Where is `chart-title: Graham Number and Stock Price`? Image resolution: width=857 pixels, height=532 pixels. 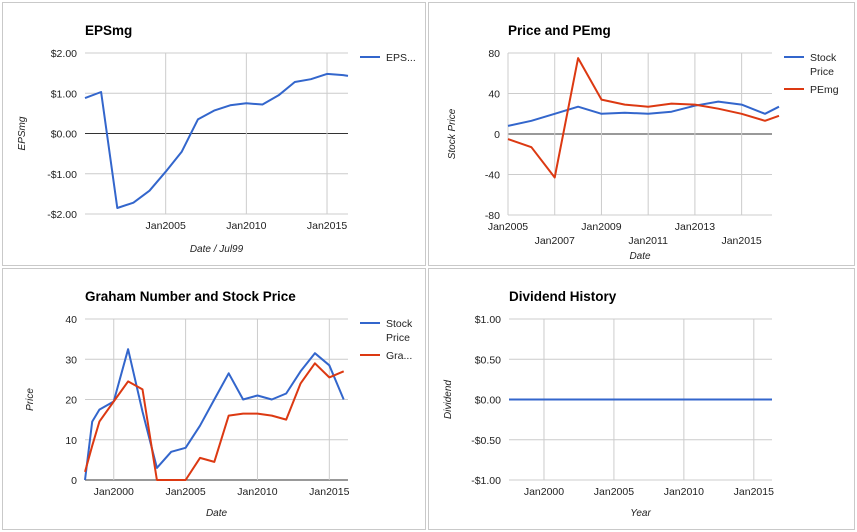 chart-title: Graham Number and Stock Price is located at coordinates (190, 296).